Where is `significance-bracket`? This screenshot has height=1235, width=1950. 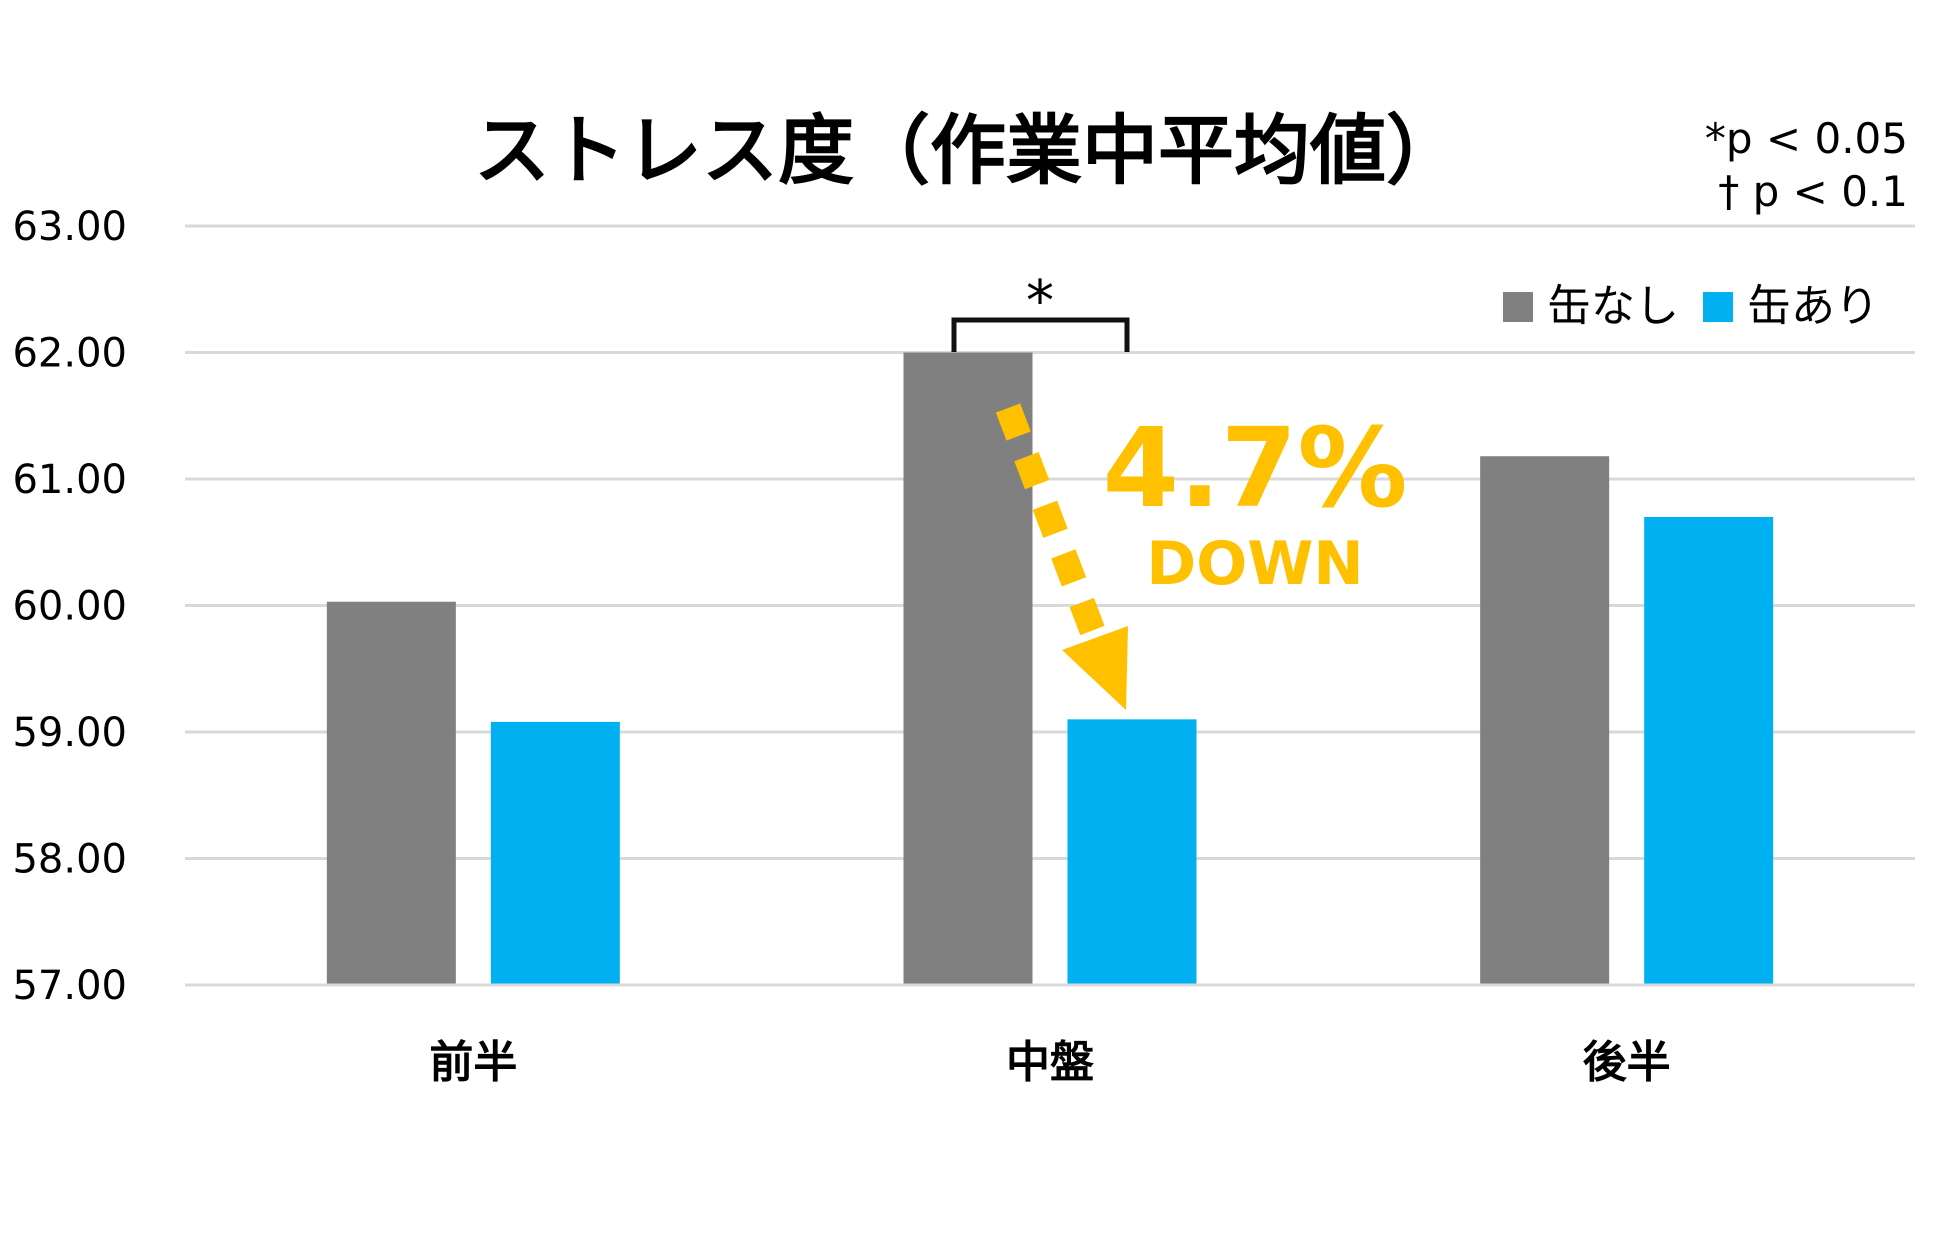
significance-bracket is located at coordinates (1040, 334).